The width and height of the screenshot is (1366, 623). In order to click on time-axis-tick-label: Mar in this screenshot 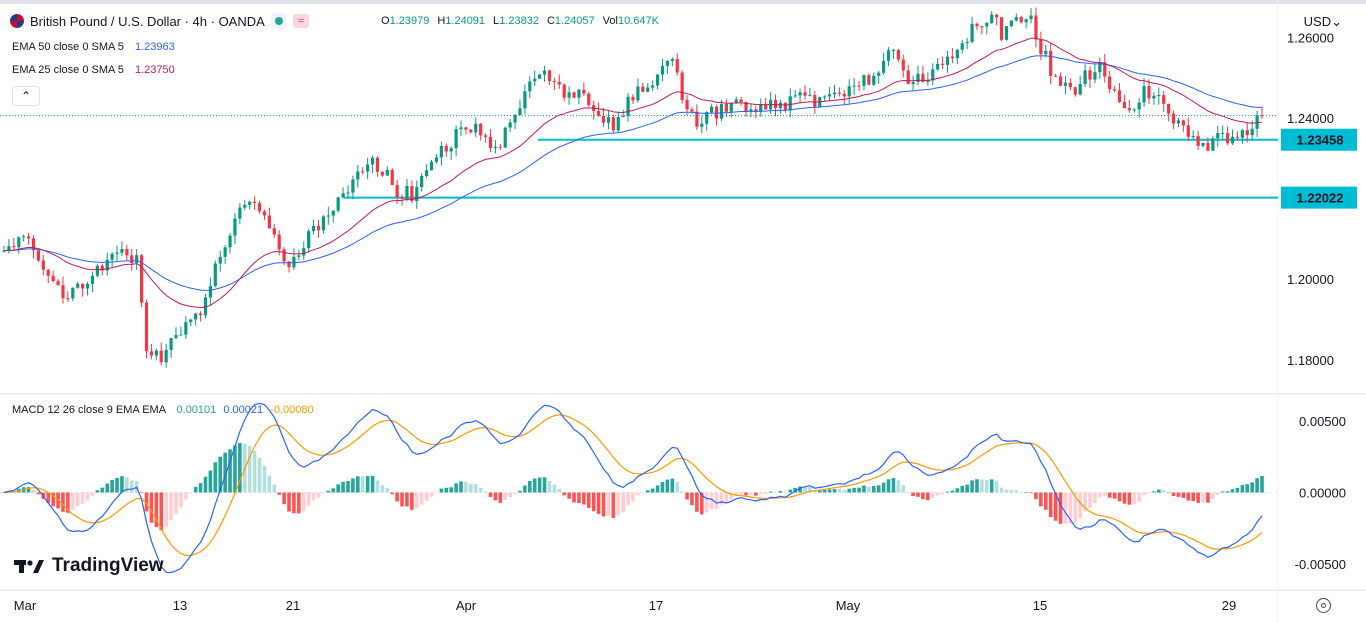, I will do `click(25, 605)`.